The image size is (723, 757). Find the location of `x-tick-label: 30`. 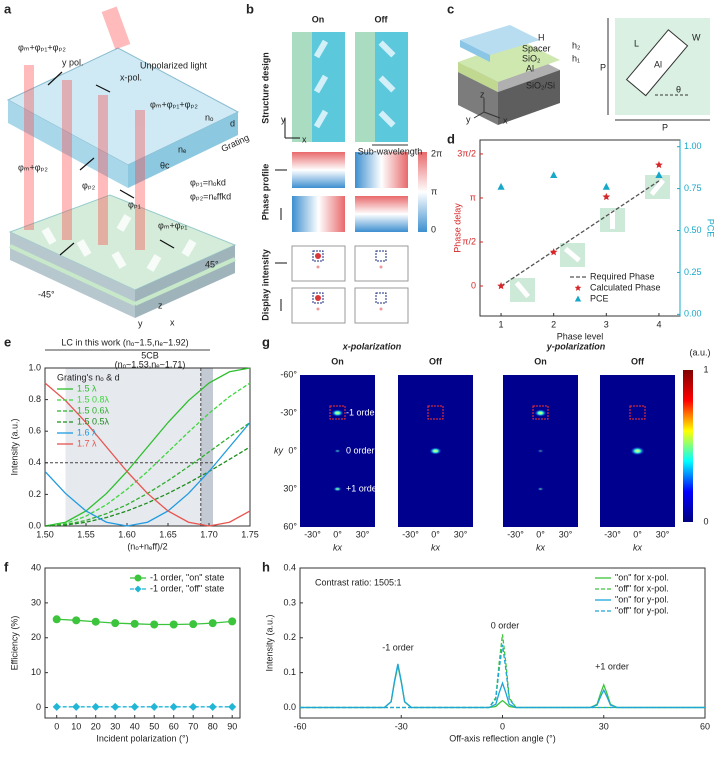

x-tick-label: 30 is located at coordinates (115, 726).